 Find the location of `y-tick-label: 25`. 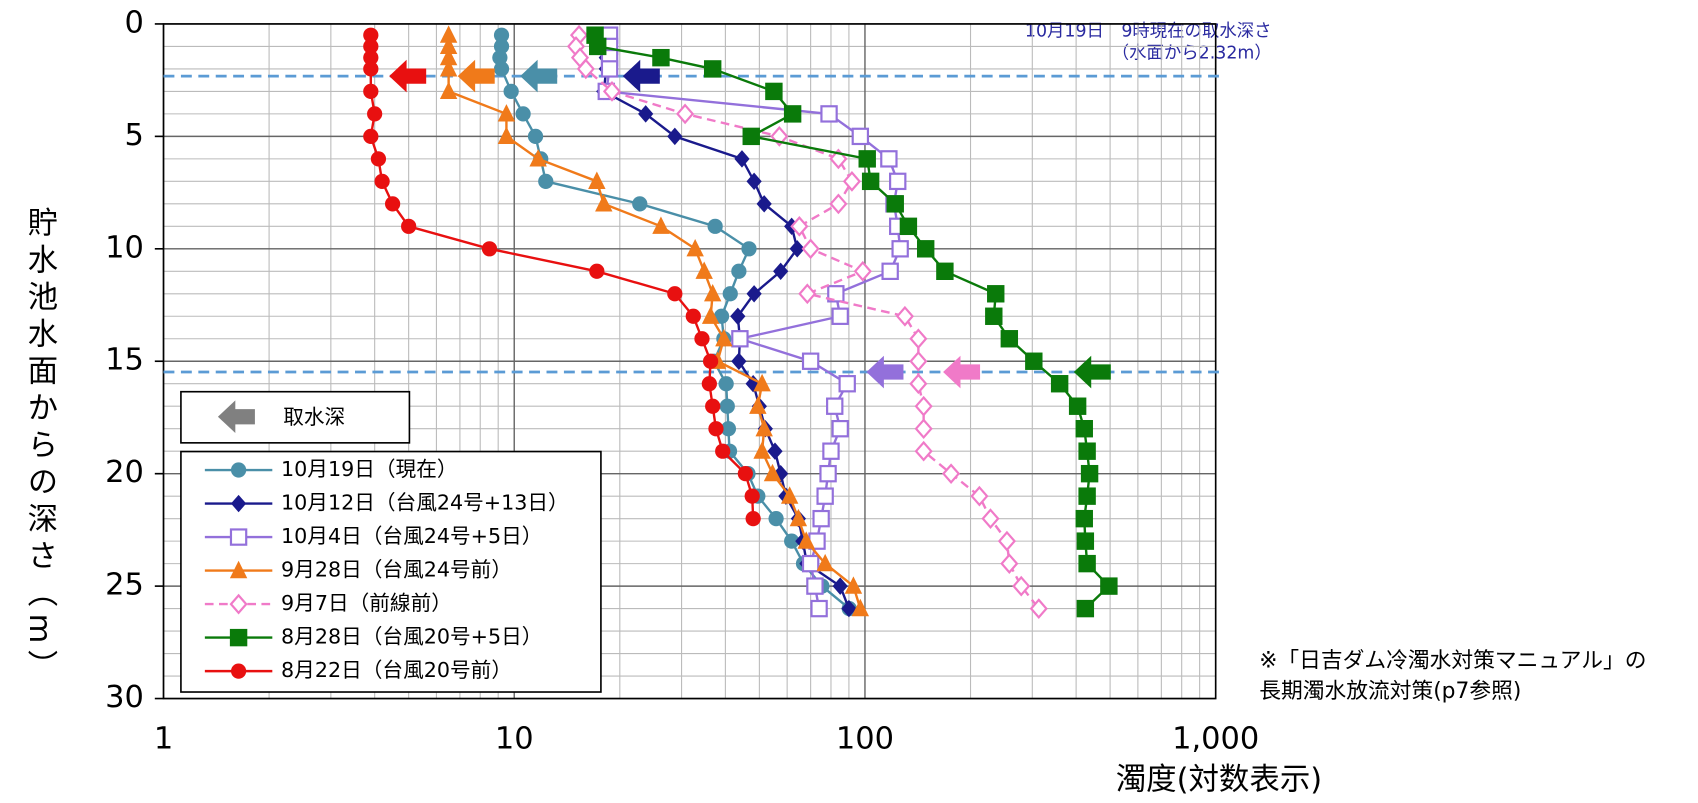

y-tick-label: 25 is located at coordinates (124, 585).